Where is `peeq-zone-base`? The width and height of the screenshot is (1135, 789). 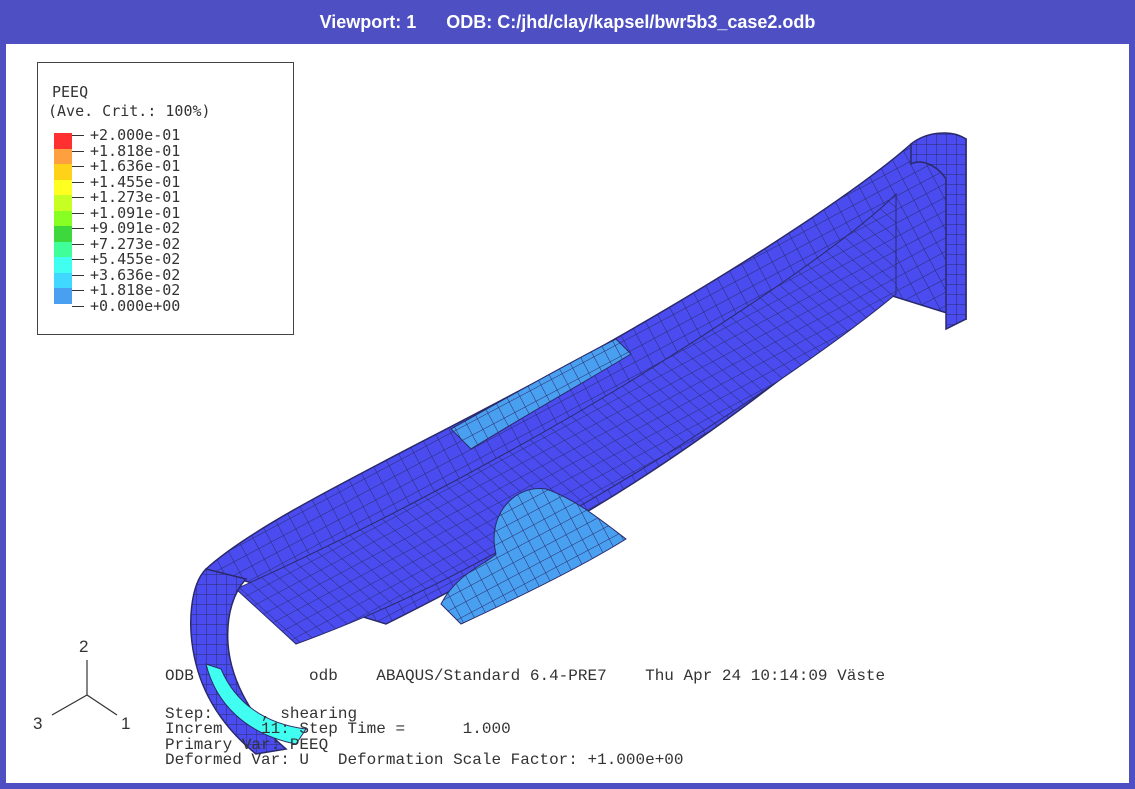 peeq-zone-base is located at coordinates (256, 704).